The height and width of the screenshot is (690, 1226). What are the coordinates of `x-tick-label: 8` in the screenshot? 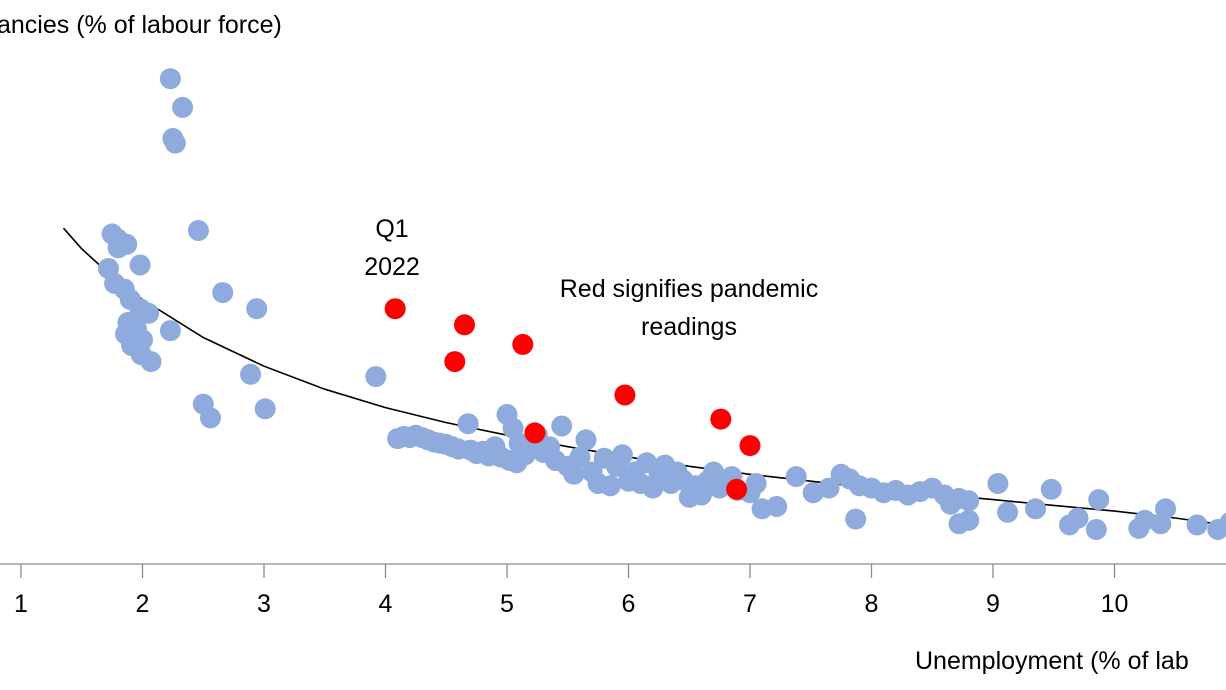 It's located at (872, 604).